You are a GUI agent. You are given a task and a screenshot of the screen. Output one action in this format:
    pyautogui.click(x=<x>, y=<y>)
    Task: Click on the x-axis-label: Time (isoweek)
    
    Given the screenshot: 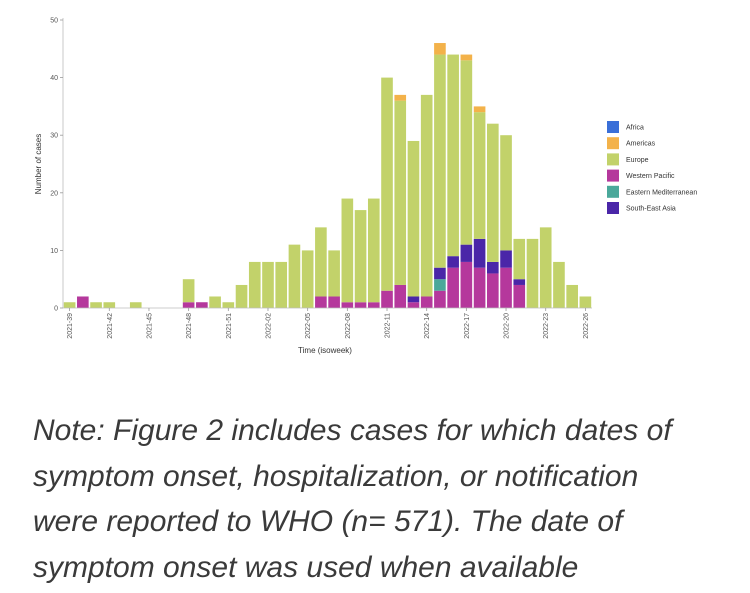 What is the action you would take?
    pyautogui.click(x=325, y=350)
    